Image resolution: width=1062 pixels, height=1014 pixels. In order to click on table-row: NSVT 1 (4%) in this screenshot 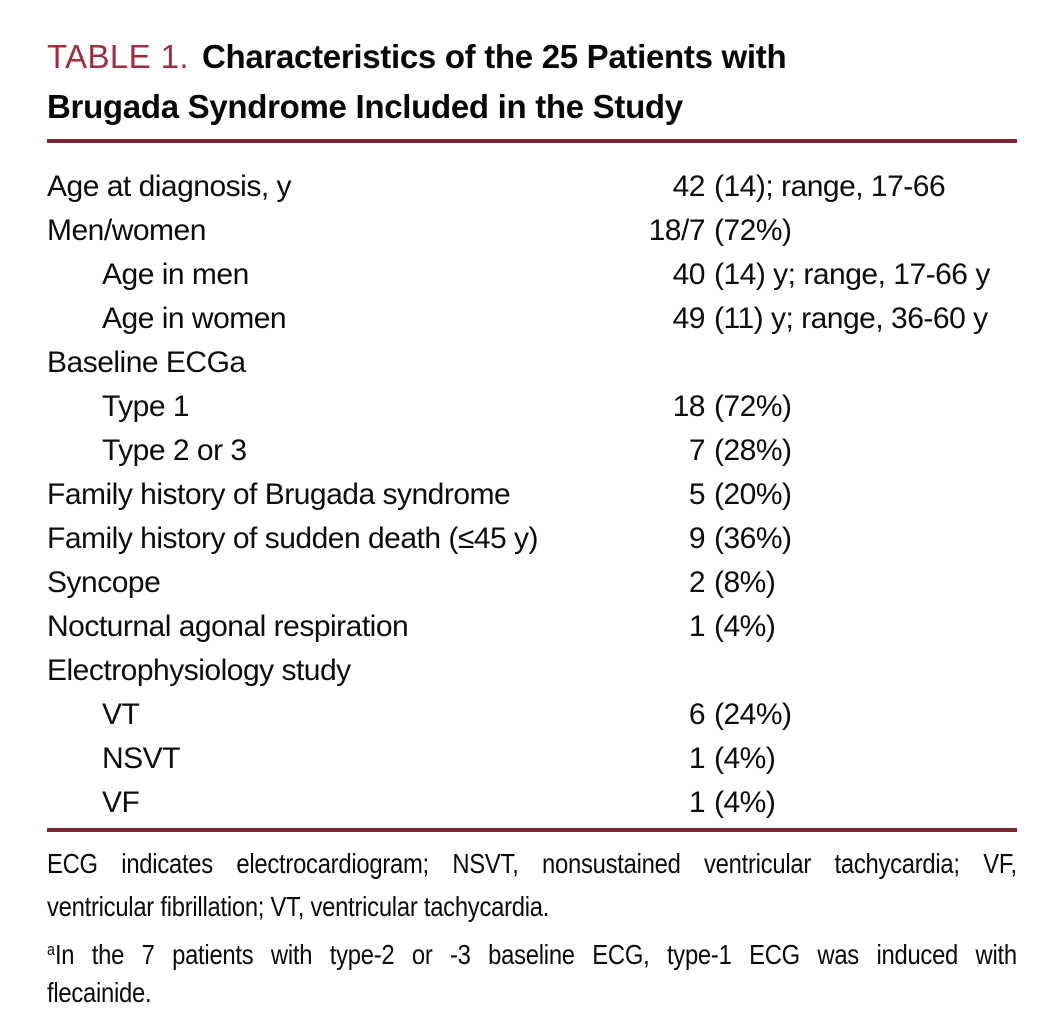, I will do `click(532, 759)`.